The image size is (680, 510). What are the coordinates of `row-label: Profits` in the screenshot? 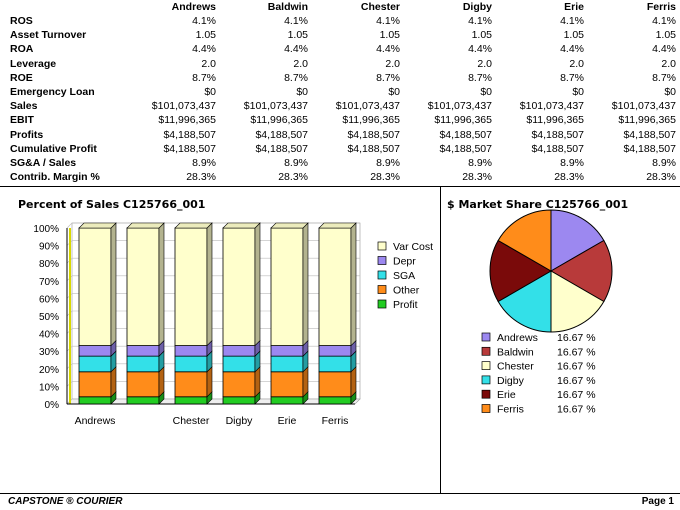 It's located at (27, 134).